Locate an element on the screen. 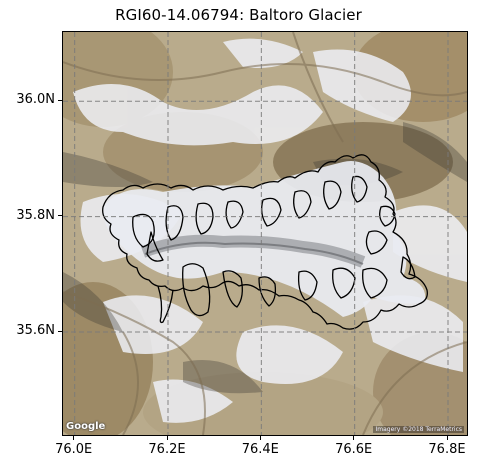 This screenshot has width=477, height=470. x-tick-label: 76.4E is located at coordinates (260, 449).